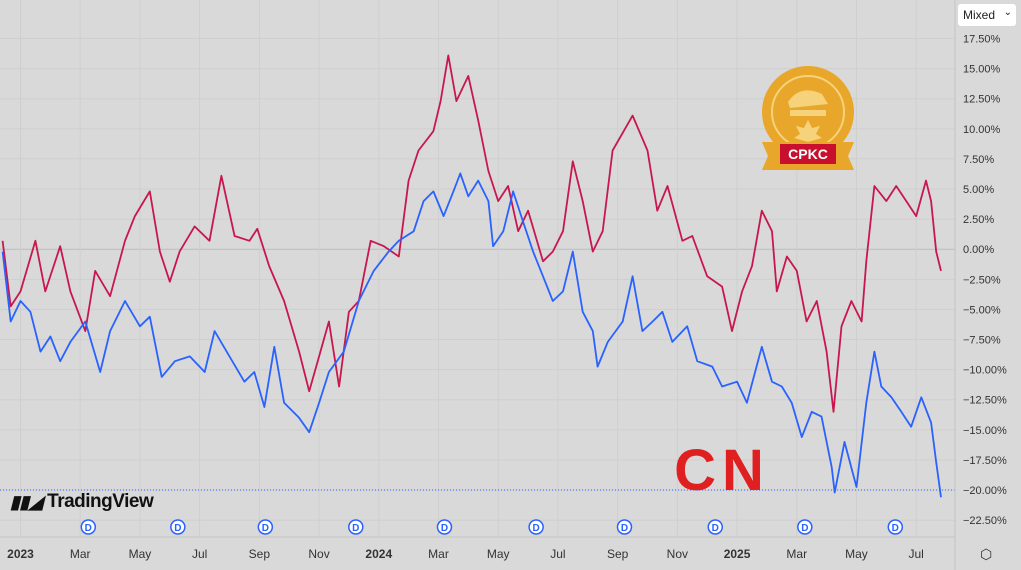  I want to click on y-tick-label: 5.00%, so click(978, 190).